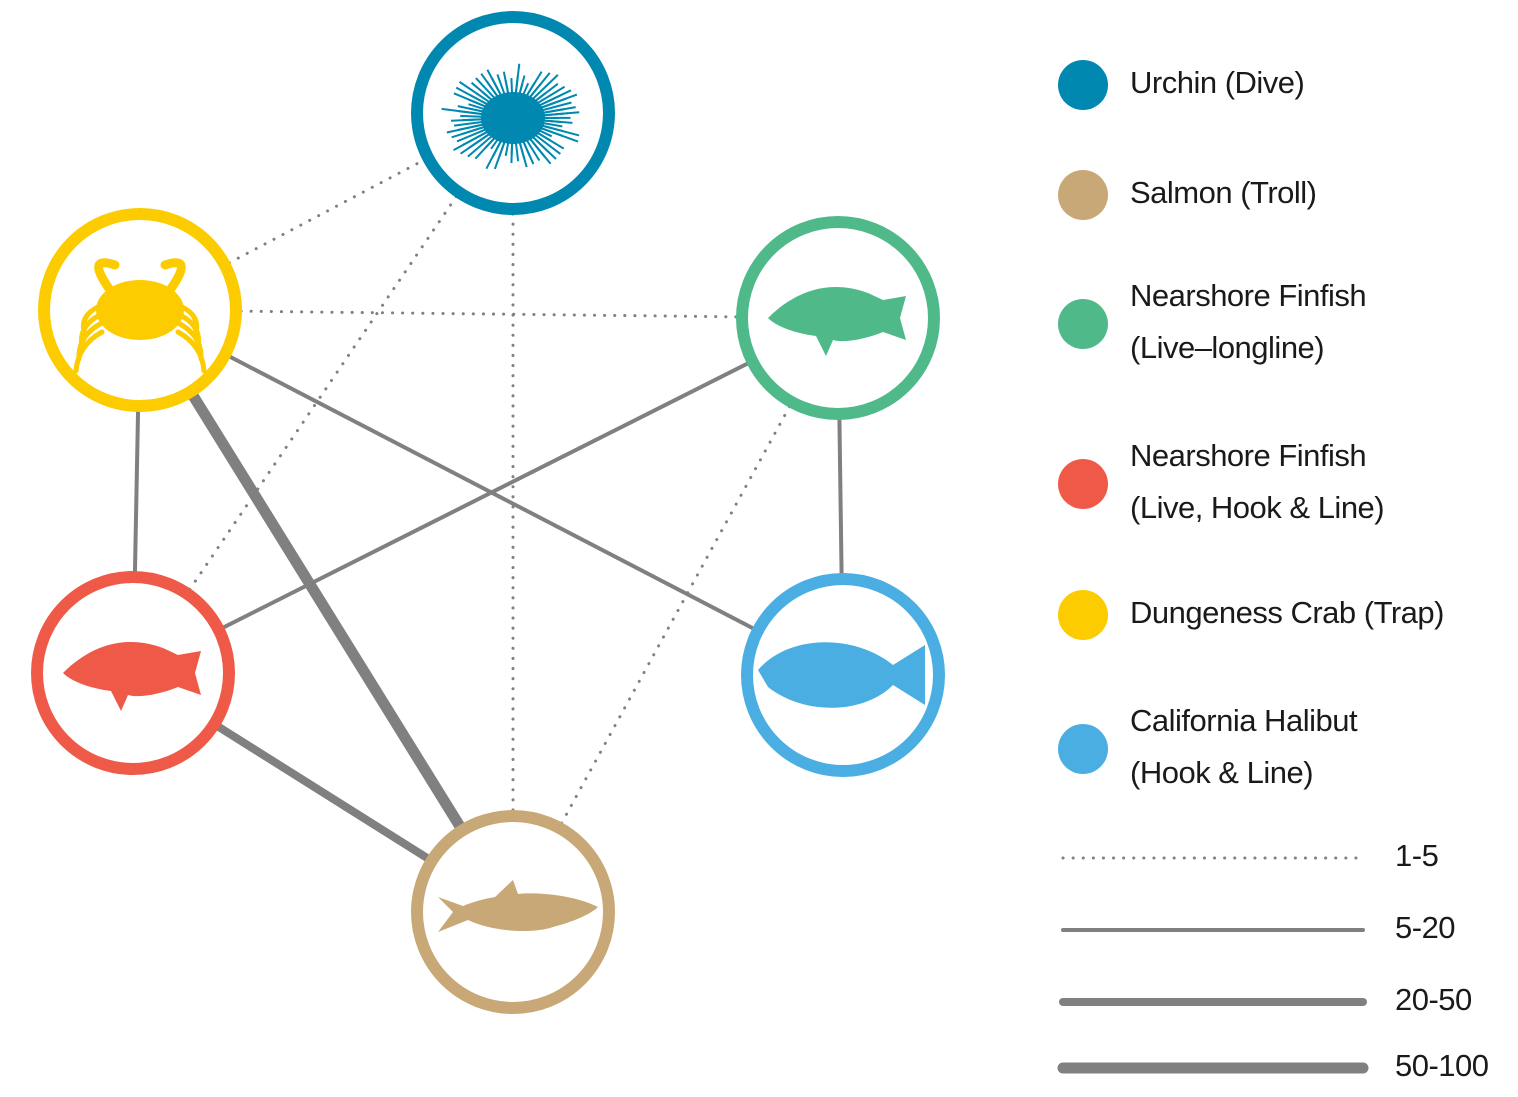  I want to click on legend-line-item: 1-5, so click(1250, 855).